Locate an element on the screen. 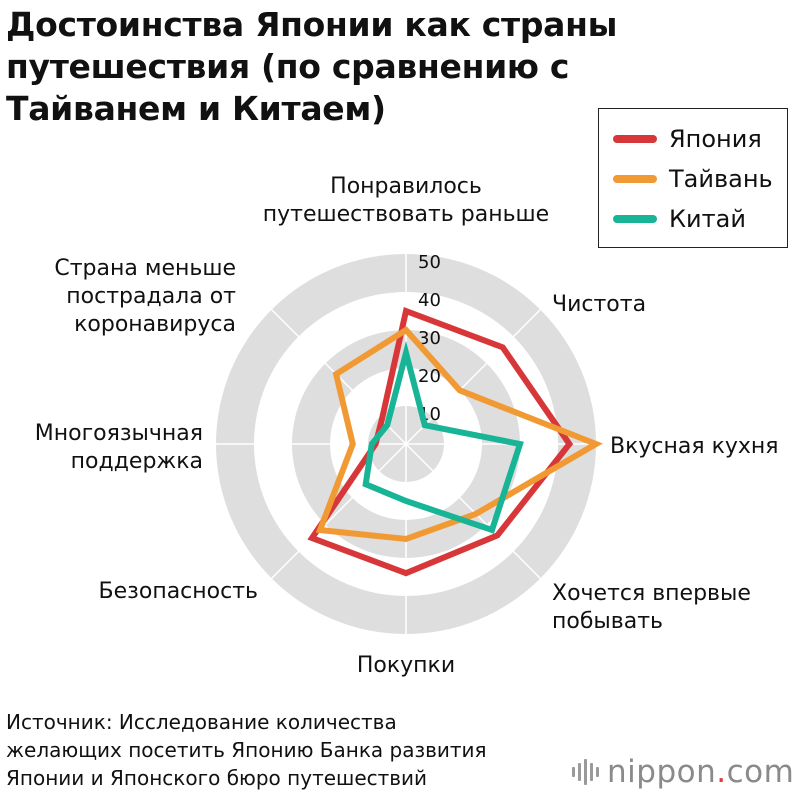 The image size is (800, 798). legend-item-taiwan: Тайвань is located at coordinates (693, 179).